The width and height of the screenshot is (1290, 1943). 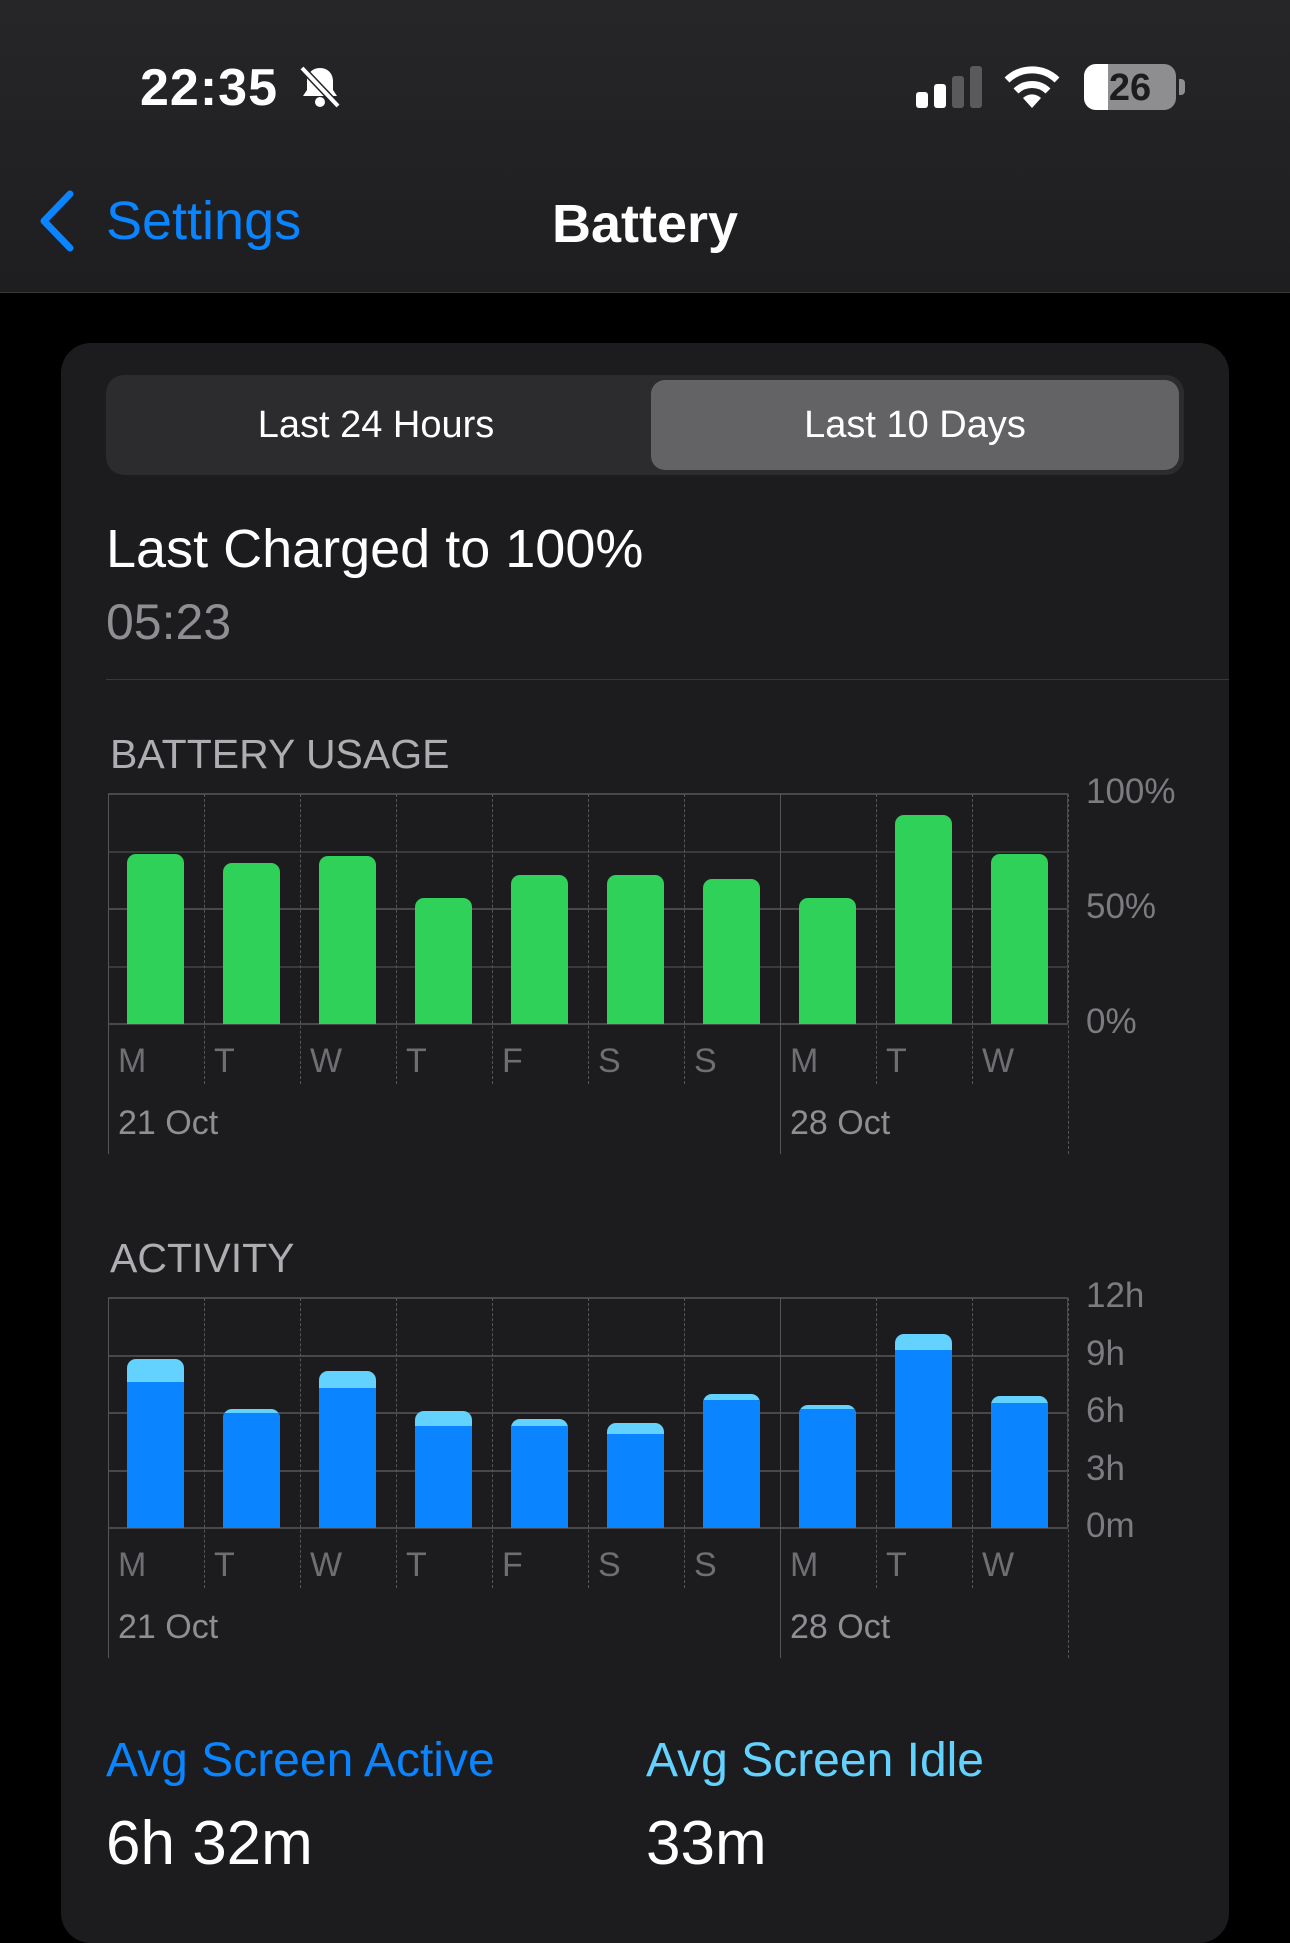 I want to click on tab-last-10-days: Last 10 Days, so click(x=915, y=425).